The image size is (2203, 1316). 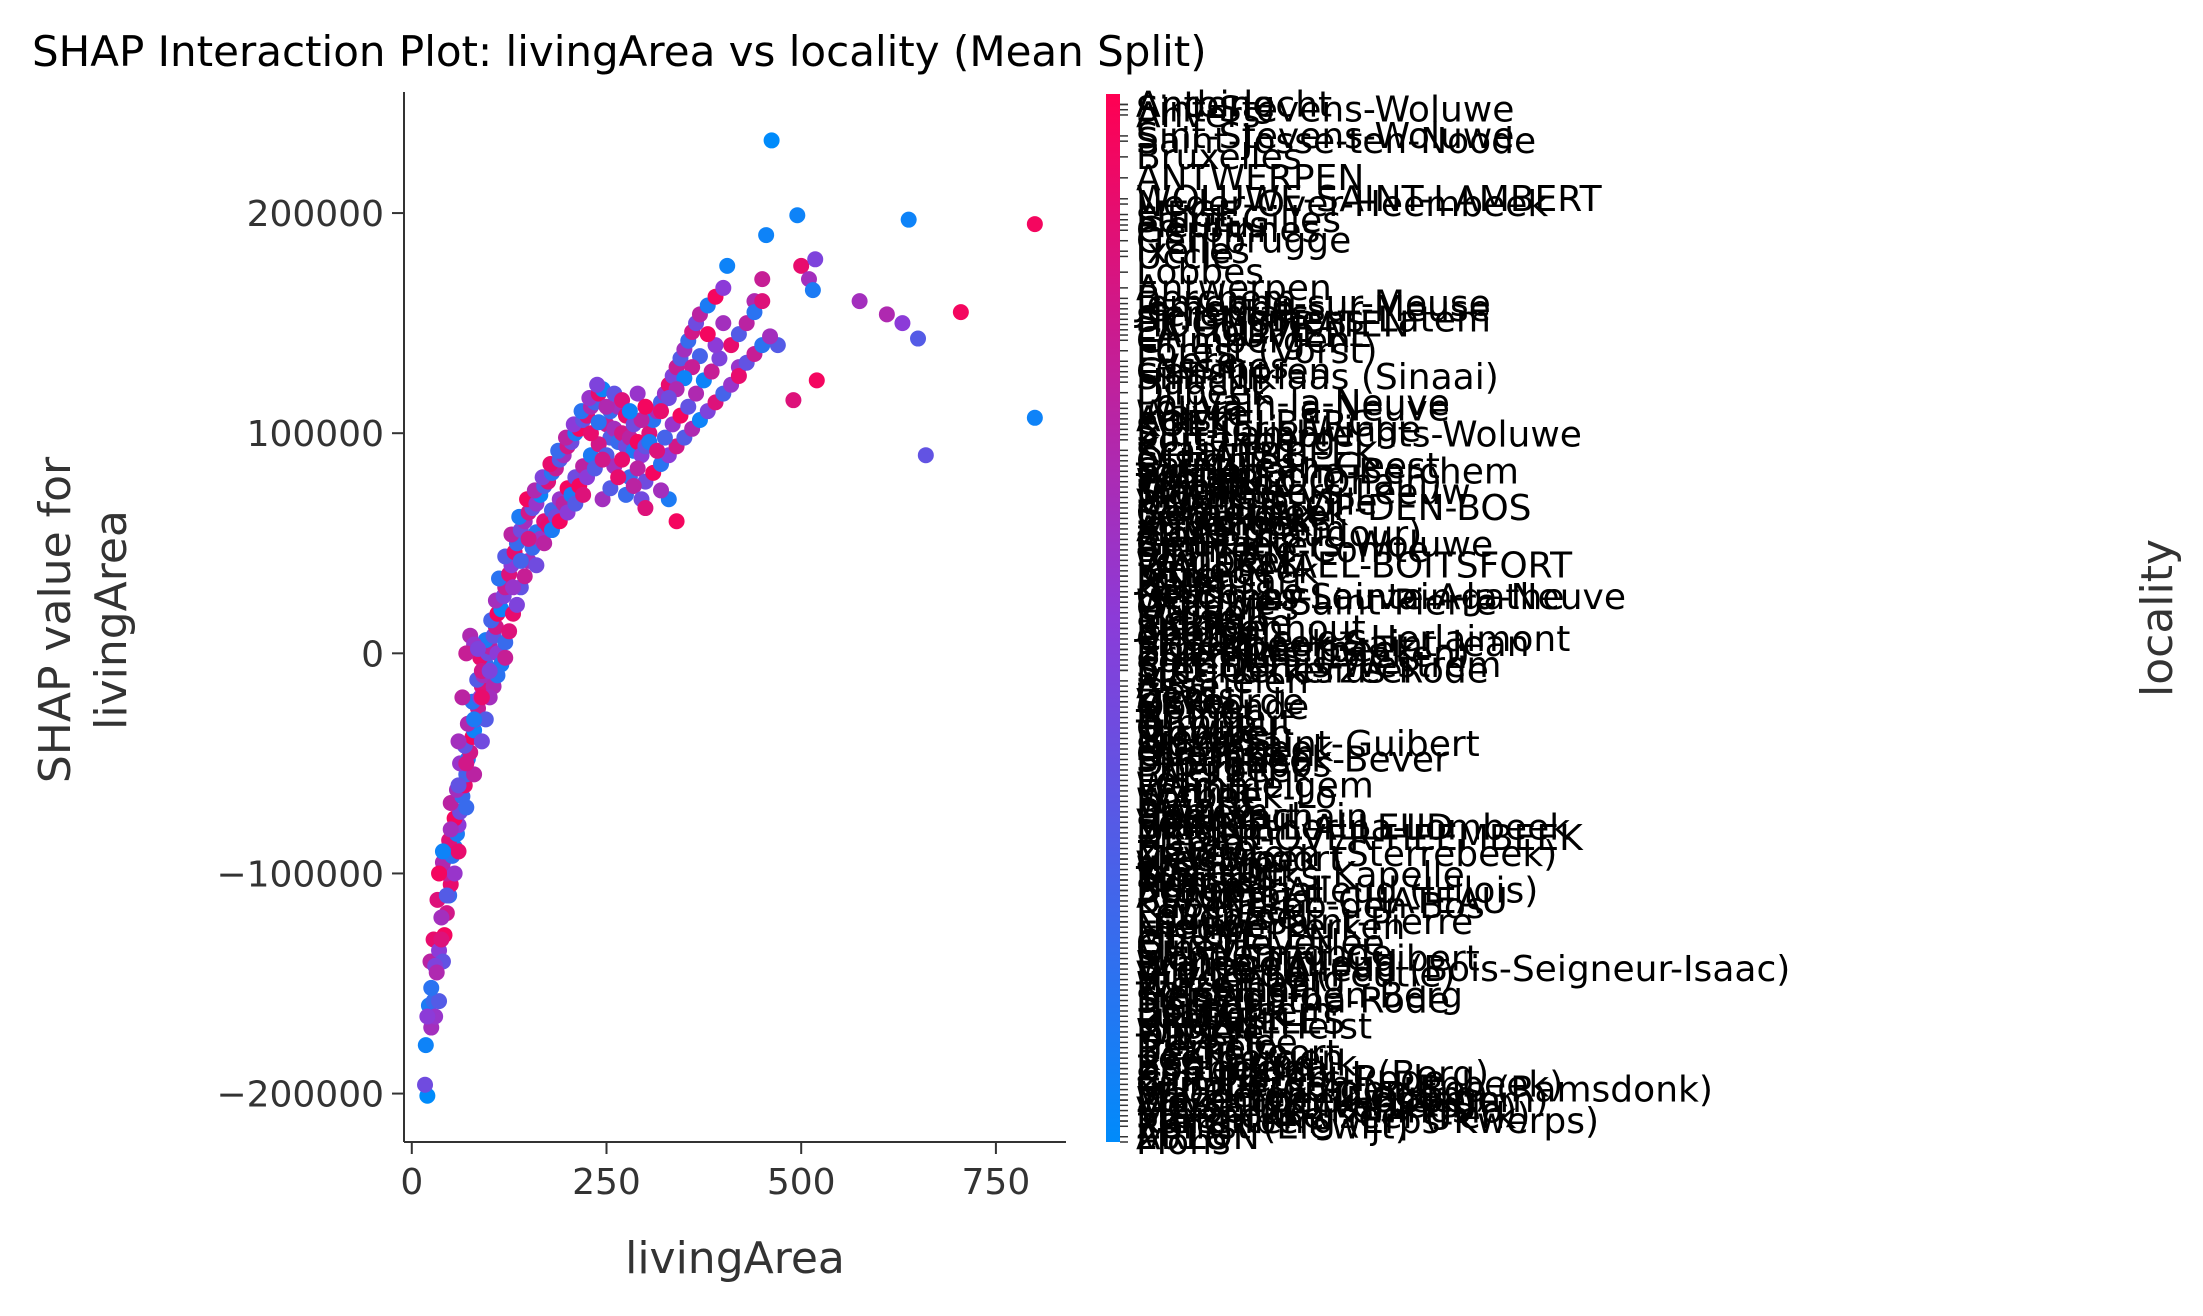 I want to click on colorbar-category-label: Melsbroek, so click(x=1228, y=859).